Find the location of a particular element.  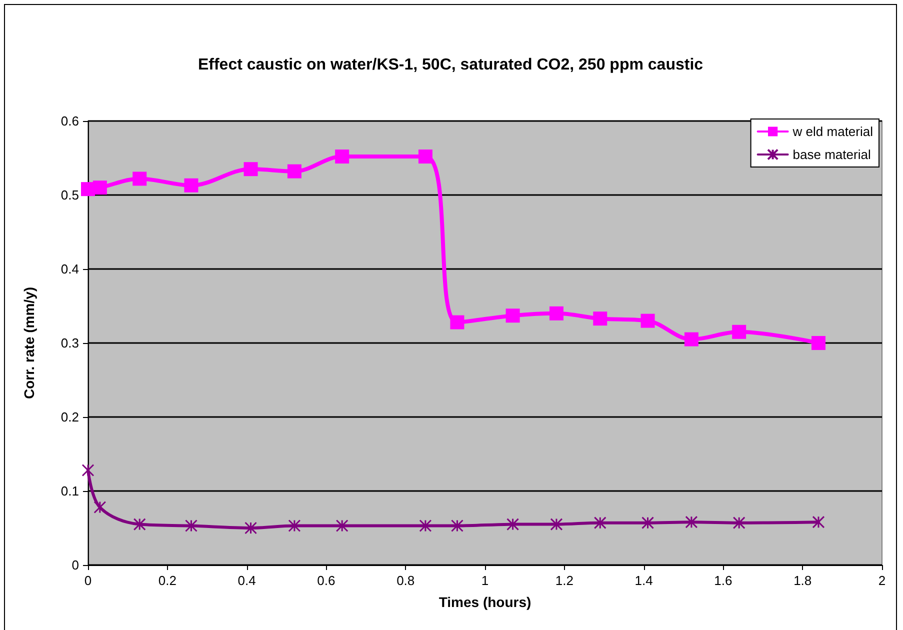

x-tick-label: 1.6 is located at coordinates (723, 580).